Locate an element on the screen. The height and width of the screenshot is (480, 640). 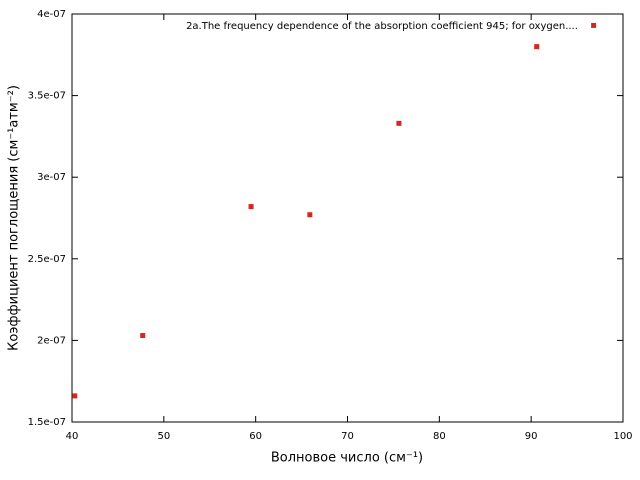
y-tick-label: 2.5e-07 is located at coordinates (47, 259).